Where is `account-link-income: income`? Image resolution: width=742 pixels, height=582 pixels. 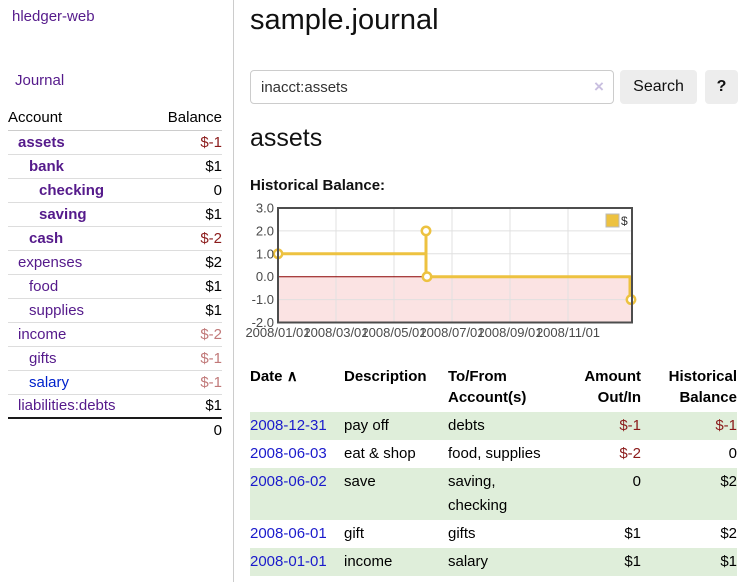 account-link-income: income is located at coordinates (42, 334).